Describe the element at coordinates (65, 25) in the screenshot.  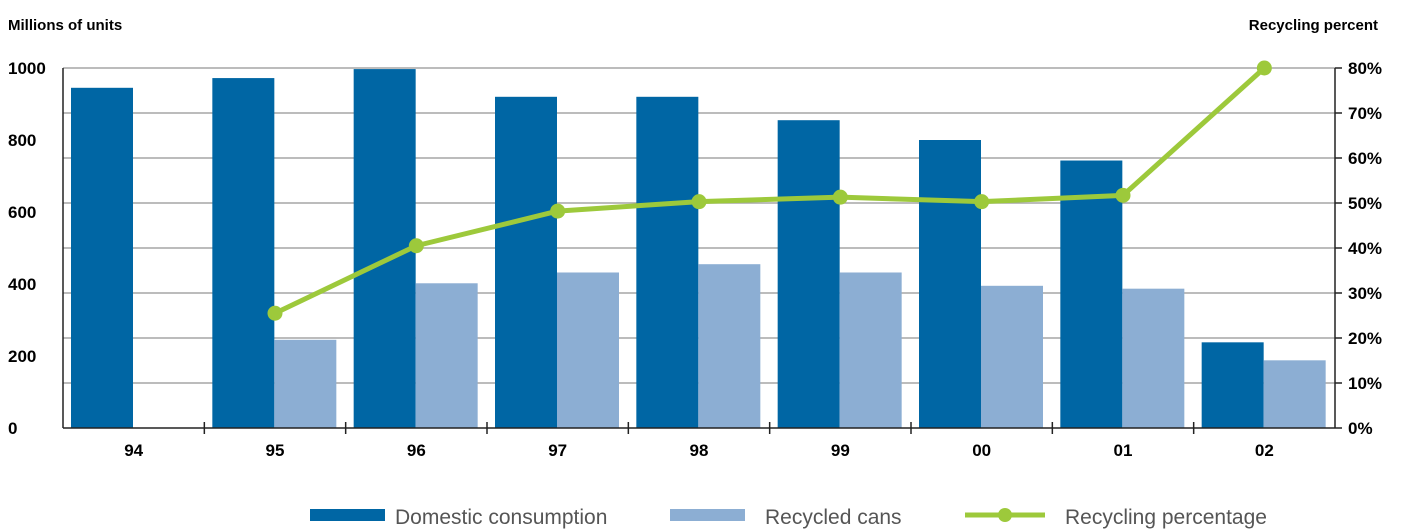
I see `left-axis-title: Millions of units` at that location.